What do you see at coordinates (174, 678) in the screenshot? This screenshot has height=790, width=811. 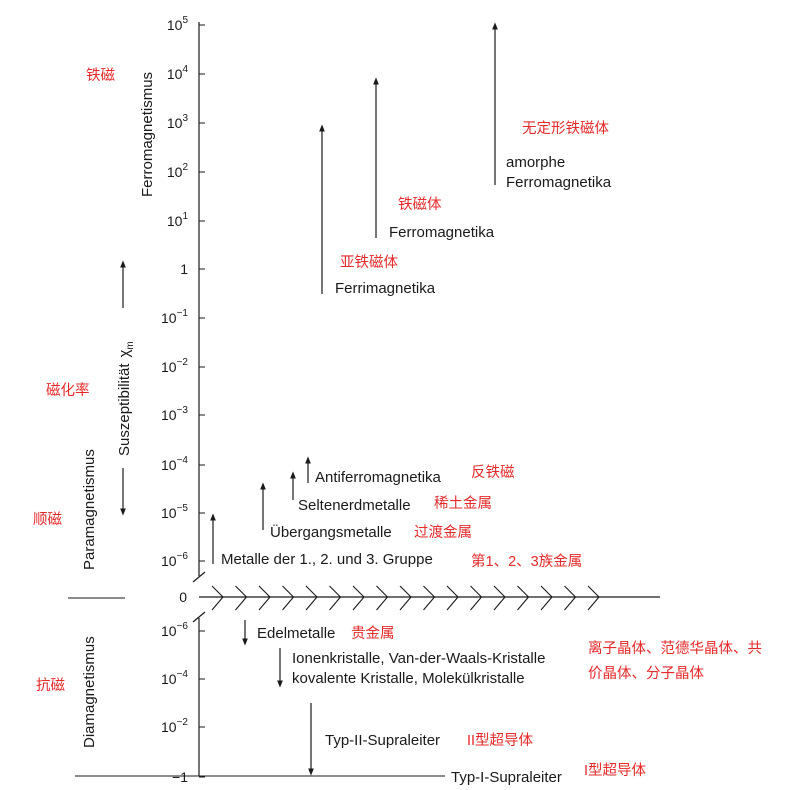 I see `tick-lower-1: 10⁻⁴` at bounding box center [174, 678].